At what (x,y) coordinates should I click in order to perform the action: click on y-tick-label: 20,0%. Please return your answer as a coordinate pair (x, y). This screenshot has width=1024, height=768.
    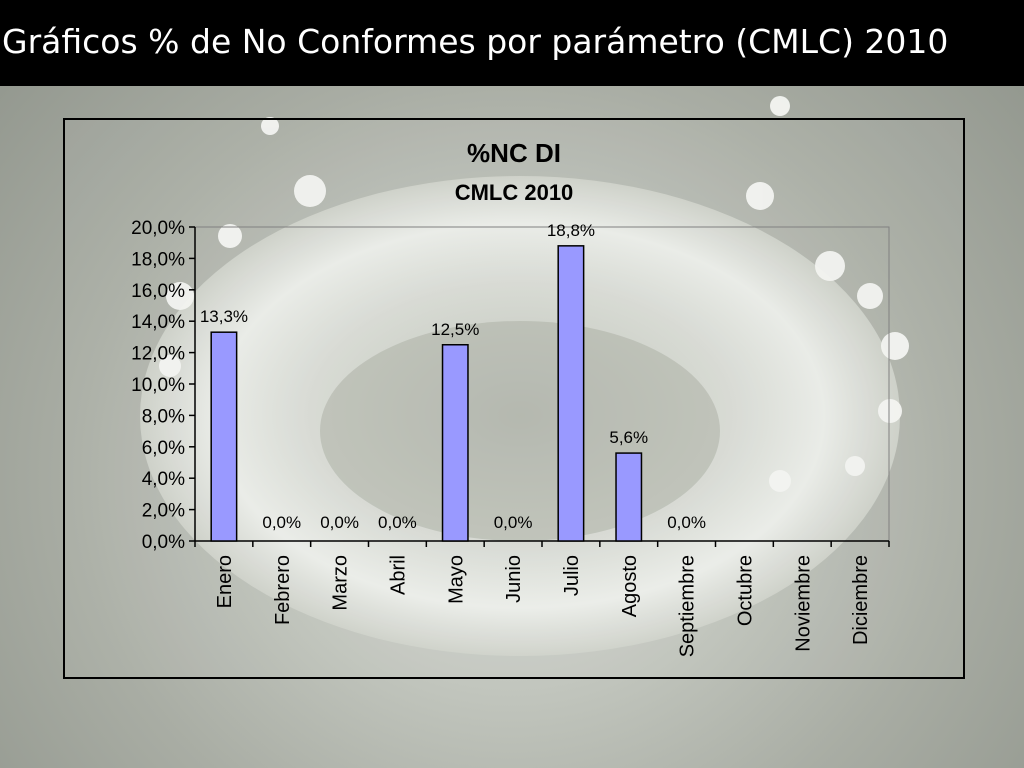
    Looking at the image, I should click on (158, 228).